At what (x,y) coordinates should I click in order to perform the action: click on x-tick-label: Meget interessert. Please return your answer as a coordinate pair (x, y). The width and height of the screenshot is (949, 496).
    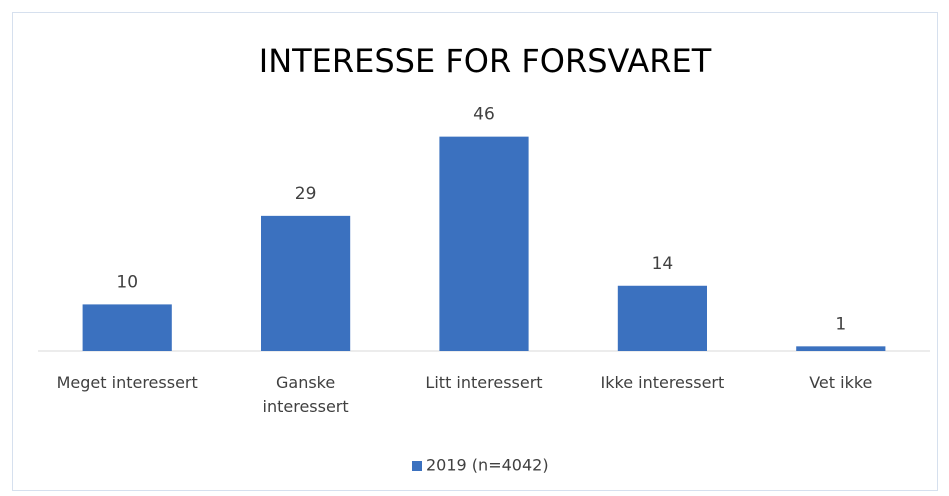
    Looking at the image, I should click on (127, 382).